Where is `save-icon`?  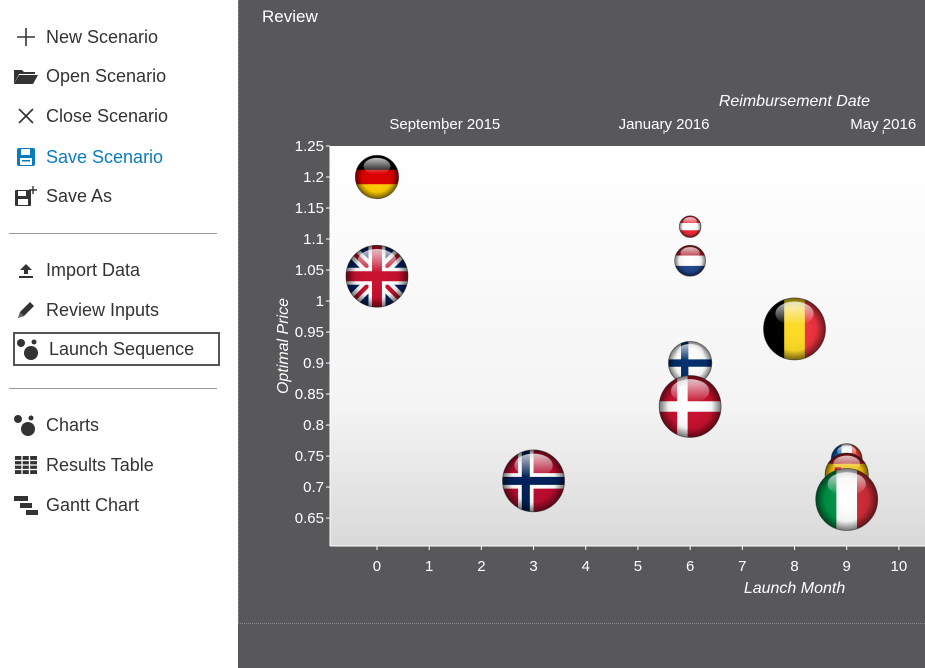 save-icon is located at coordinates (26, 157).